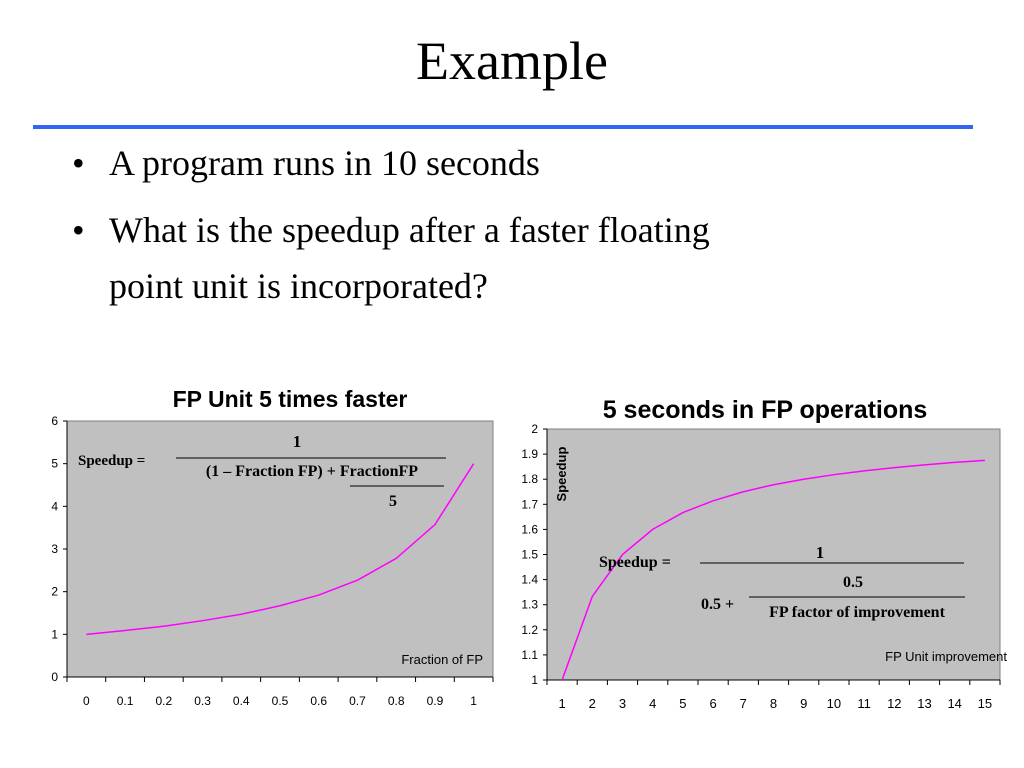  I want to click on chart-title: 5 seconds in FP operations, so click(765, 410).